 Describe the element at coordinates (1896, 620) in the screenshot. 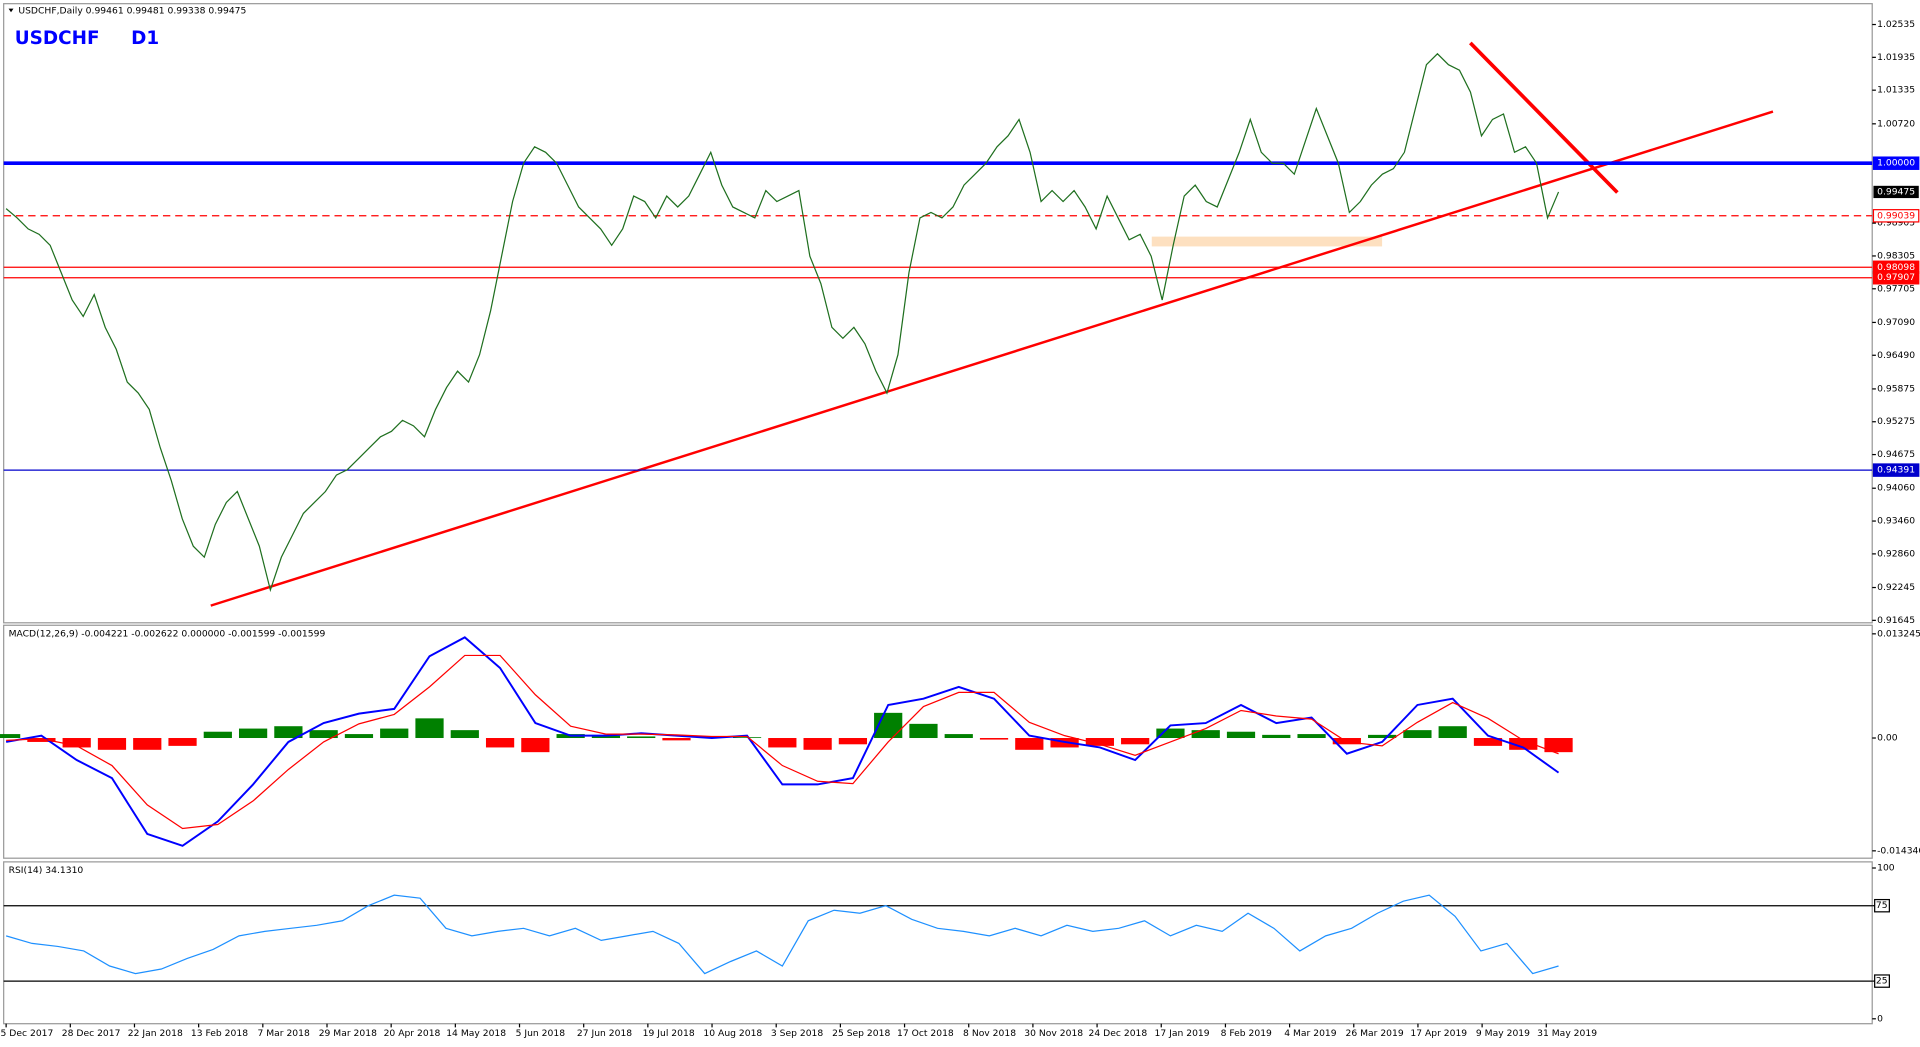

I see `y-tick-label: 0.91645` at that location.